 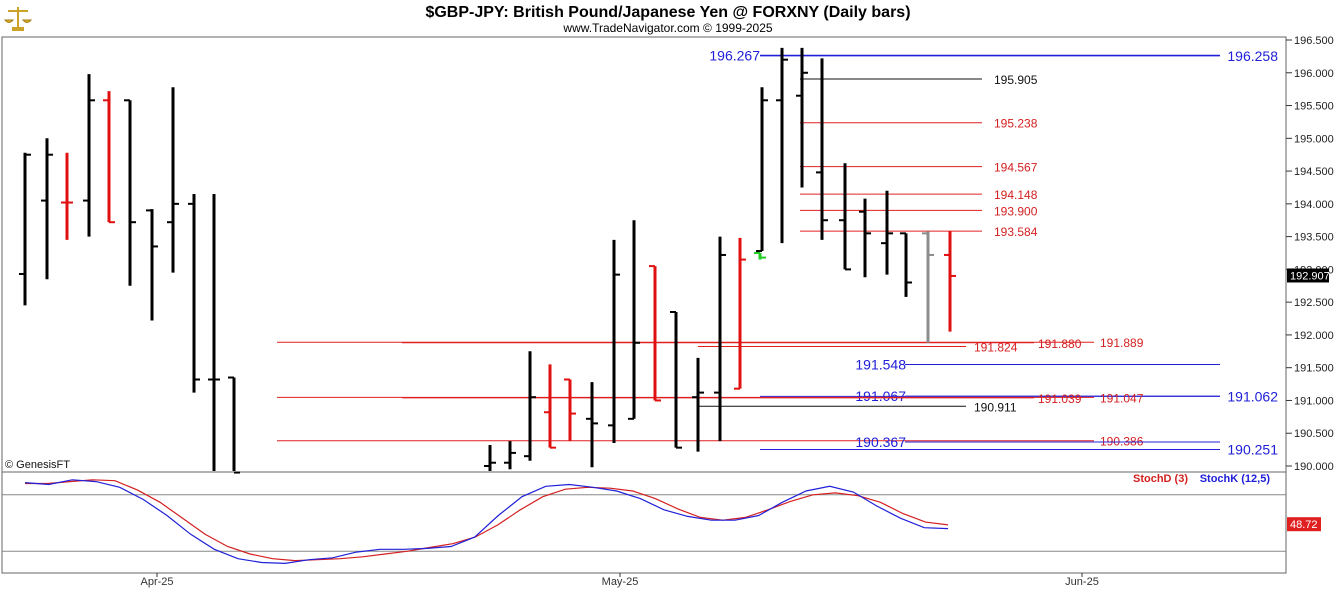 I want to click on y-tick-label: 195.500, so click(x=1314, y=107).